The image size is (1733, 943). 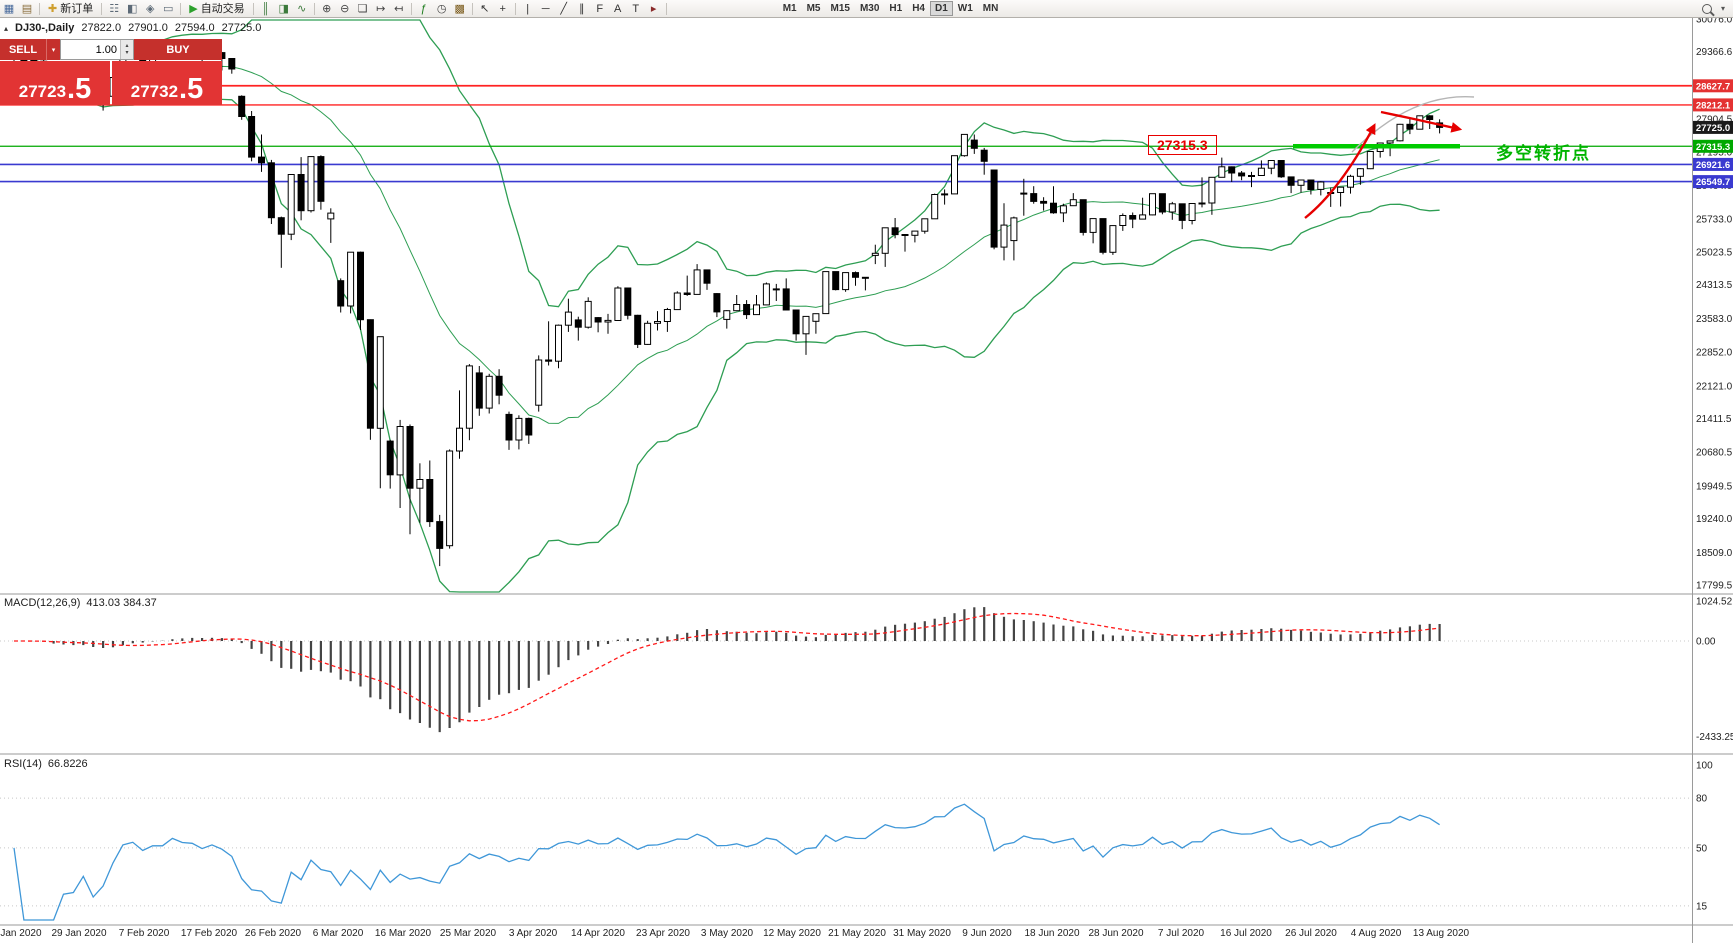 What do you see at coordinates (896, 8) in the screenshot?
I see `timeframe-h1: H1` at bounding box center [896, 8].